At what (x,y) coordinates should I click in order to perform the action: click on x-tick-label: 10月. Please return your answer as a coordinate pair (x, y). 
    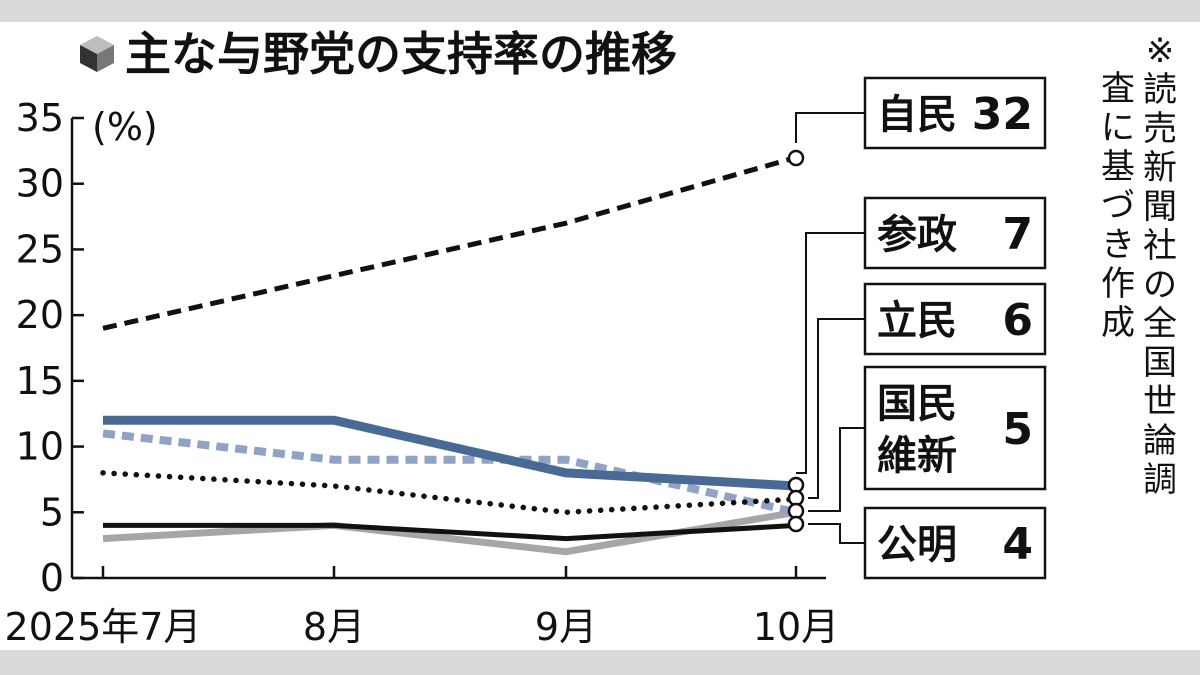
    Looking at the image, I should click on (796, 627).